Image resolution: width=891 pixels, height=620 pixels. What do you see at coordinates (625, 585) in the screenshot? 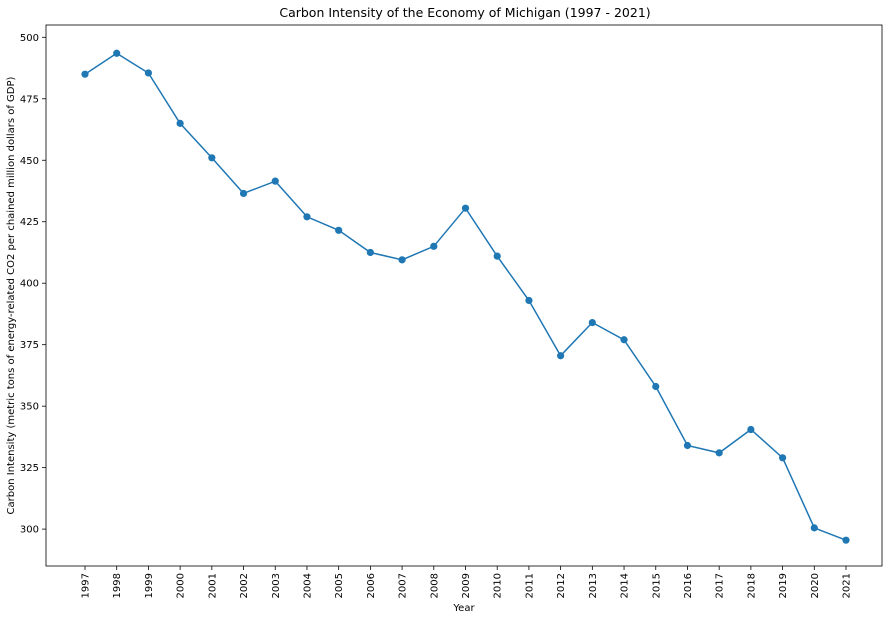
I see `x-tick-label: 2014` at bounding box center [625, 585].